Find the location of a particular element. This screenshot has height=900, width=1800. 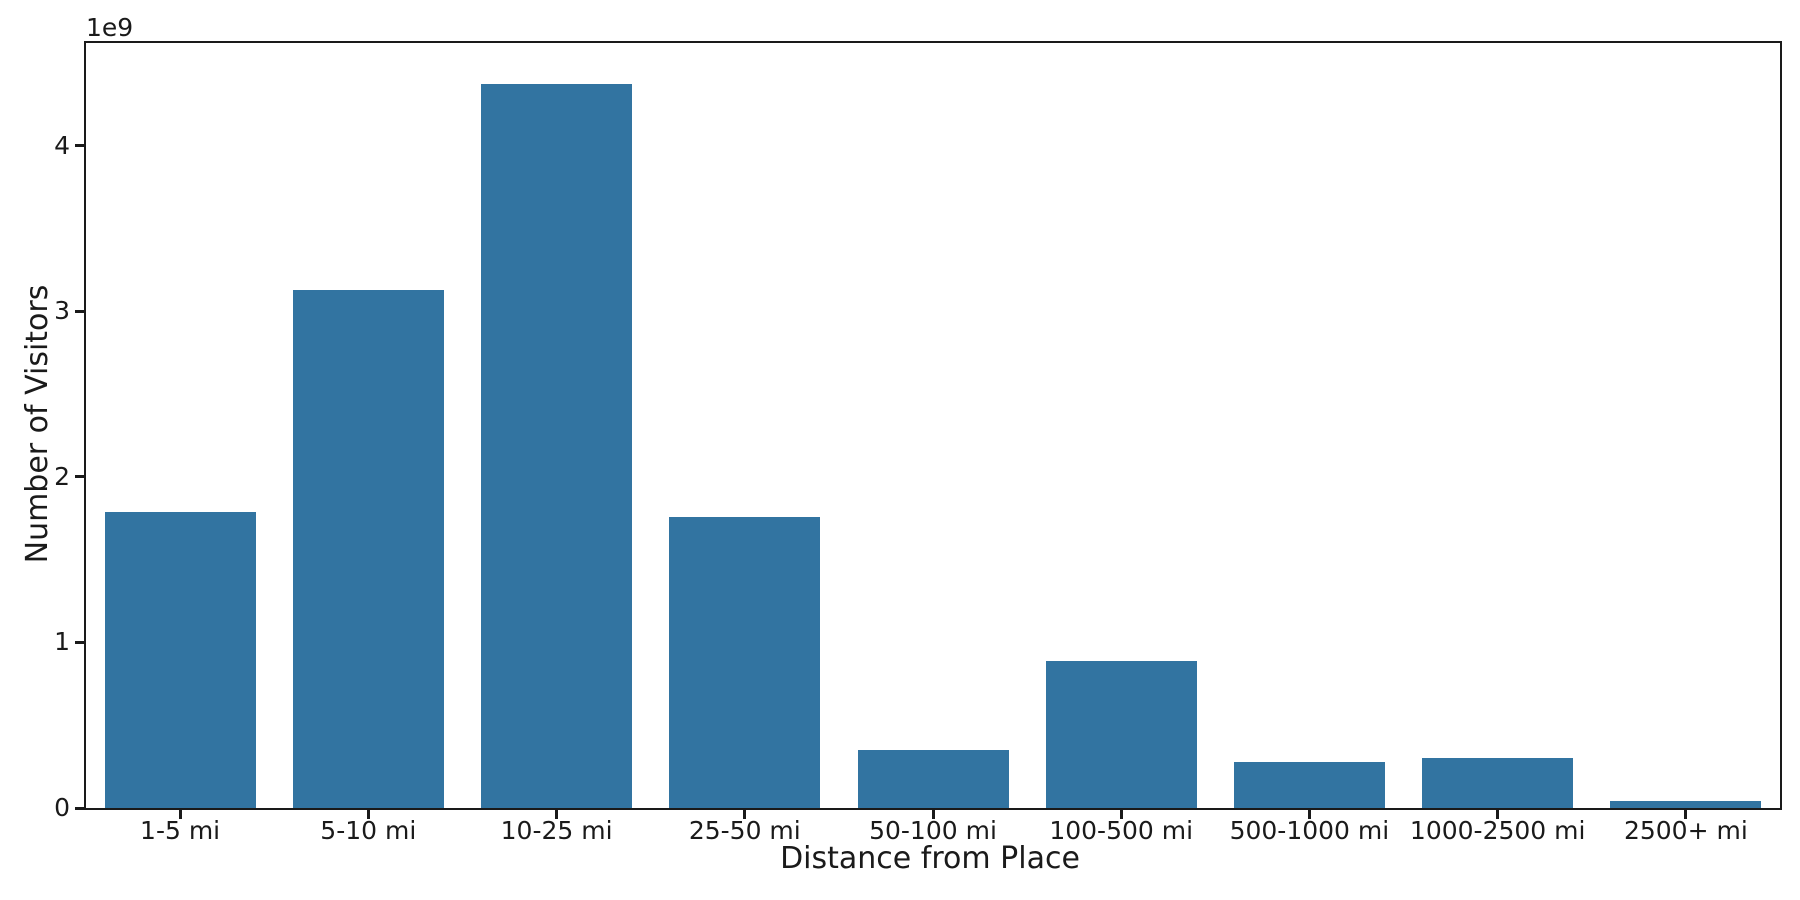

y-tick-label: 4 is located at coordinates (62, 145).